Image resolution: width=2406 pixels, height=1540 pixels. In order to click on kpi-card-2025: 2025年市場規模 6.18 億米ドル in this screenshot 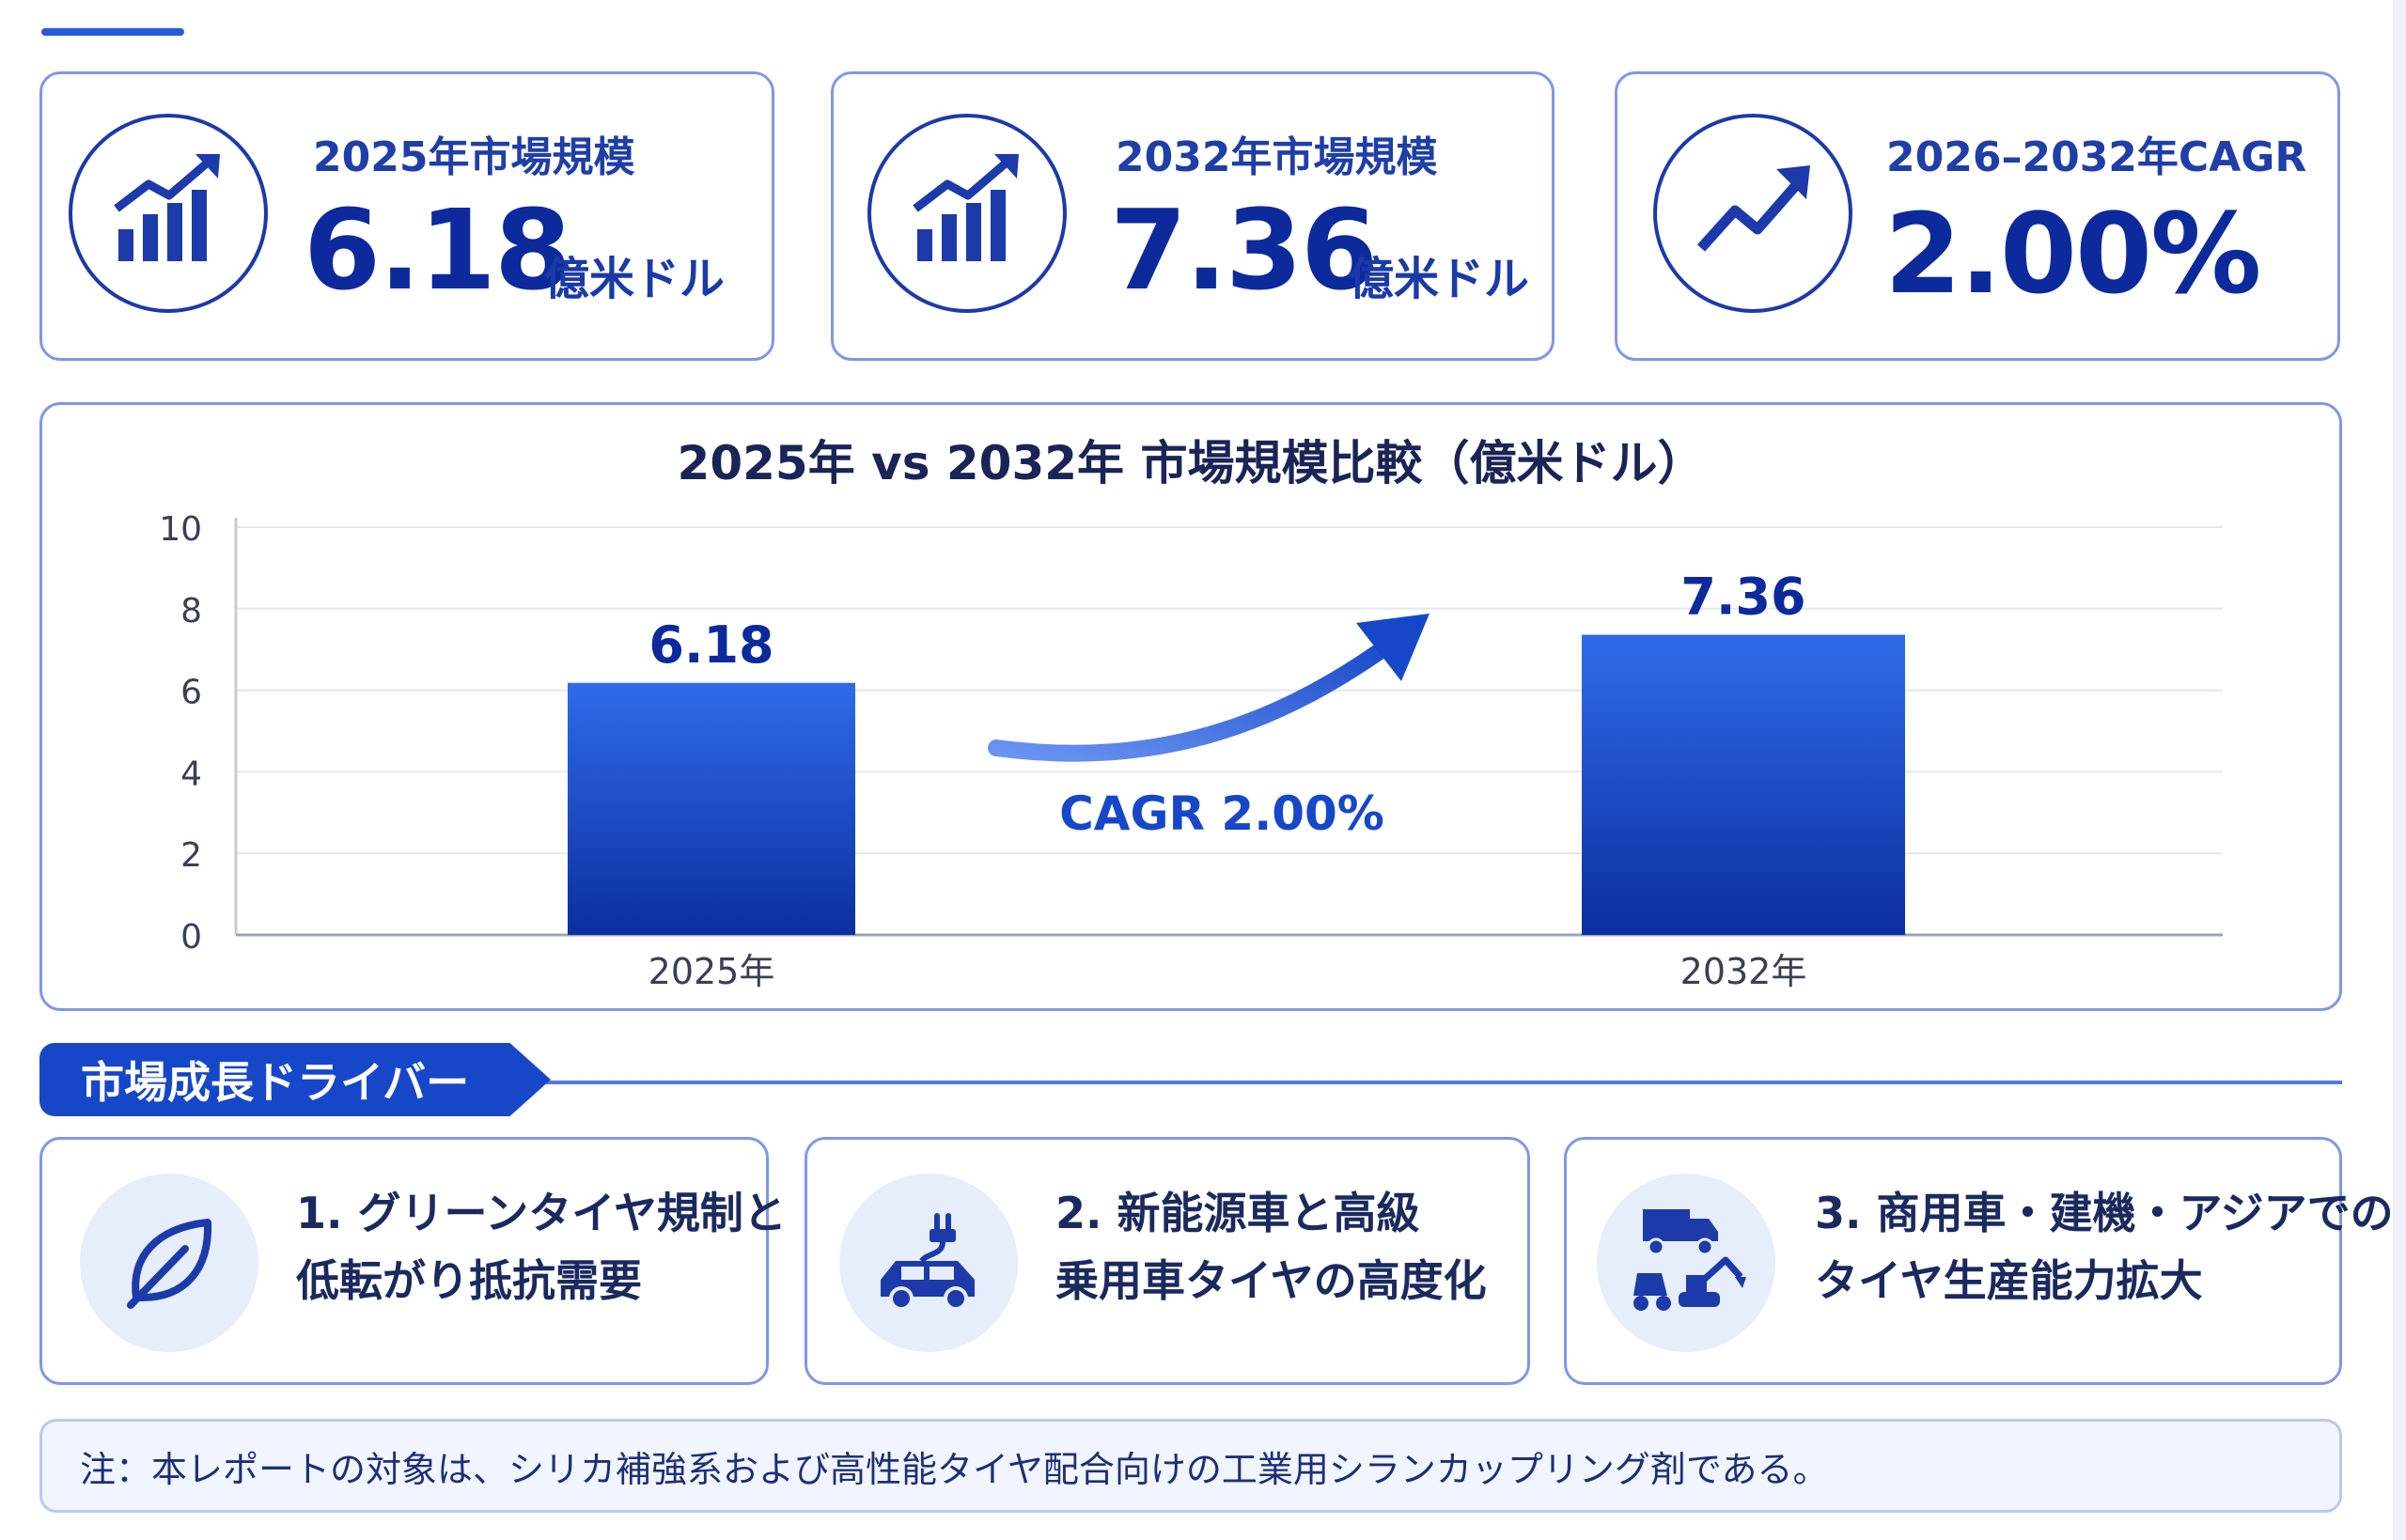, I will do `click(407, 216)`.